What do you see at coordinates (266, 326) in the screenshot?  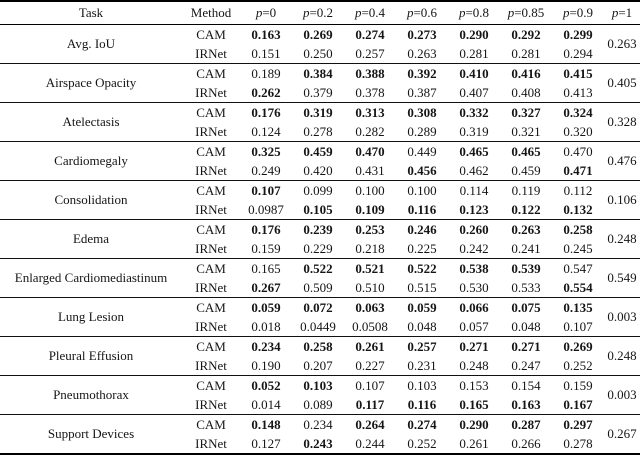 I see `value-cell: 0.018` at bounding box center [266, 326].